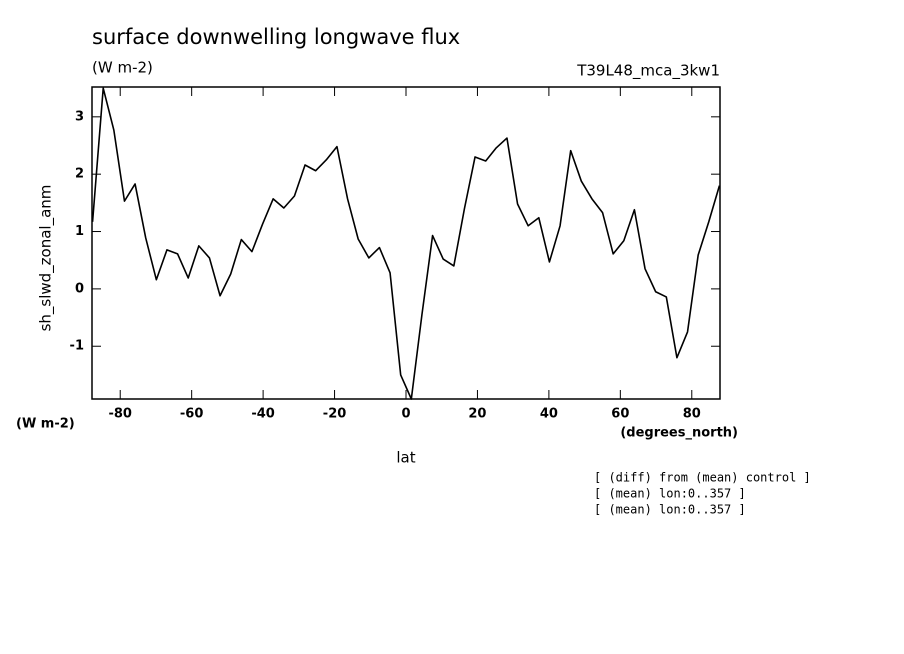 This screenshot has height=654, width=904. What do you see at coordinates (79, 288) in the screenshot?
I see `y-tick-label: 0` at bounding box center [79, 288].